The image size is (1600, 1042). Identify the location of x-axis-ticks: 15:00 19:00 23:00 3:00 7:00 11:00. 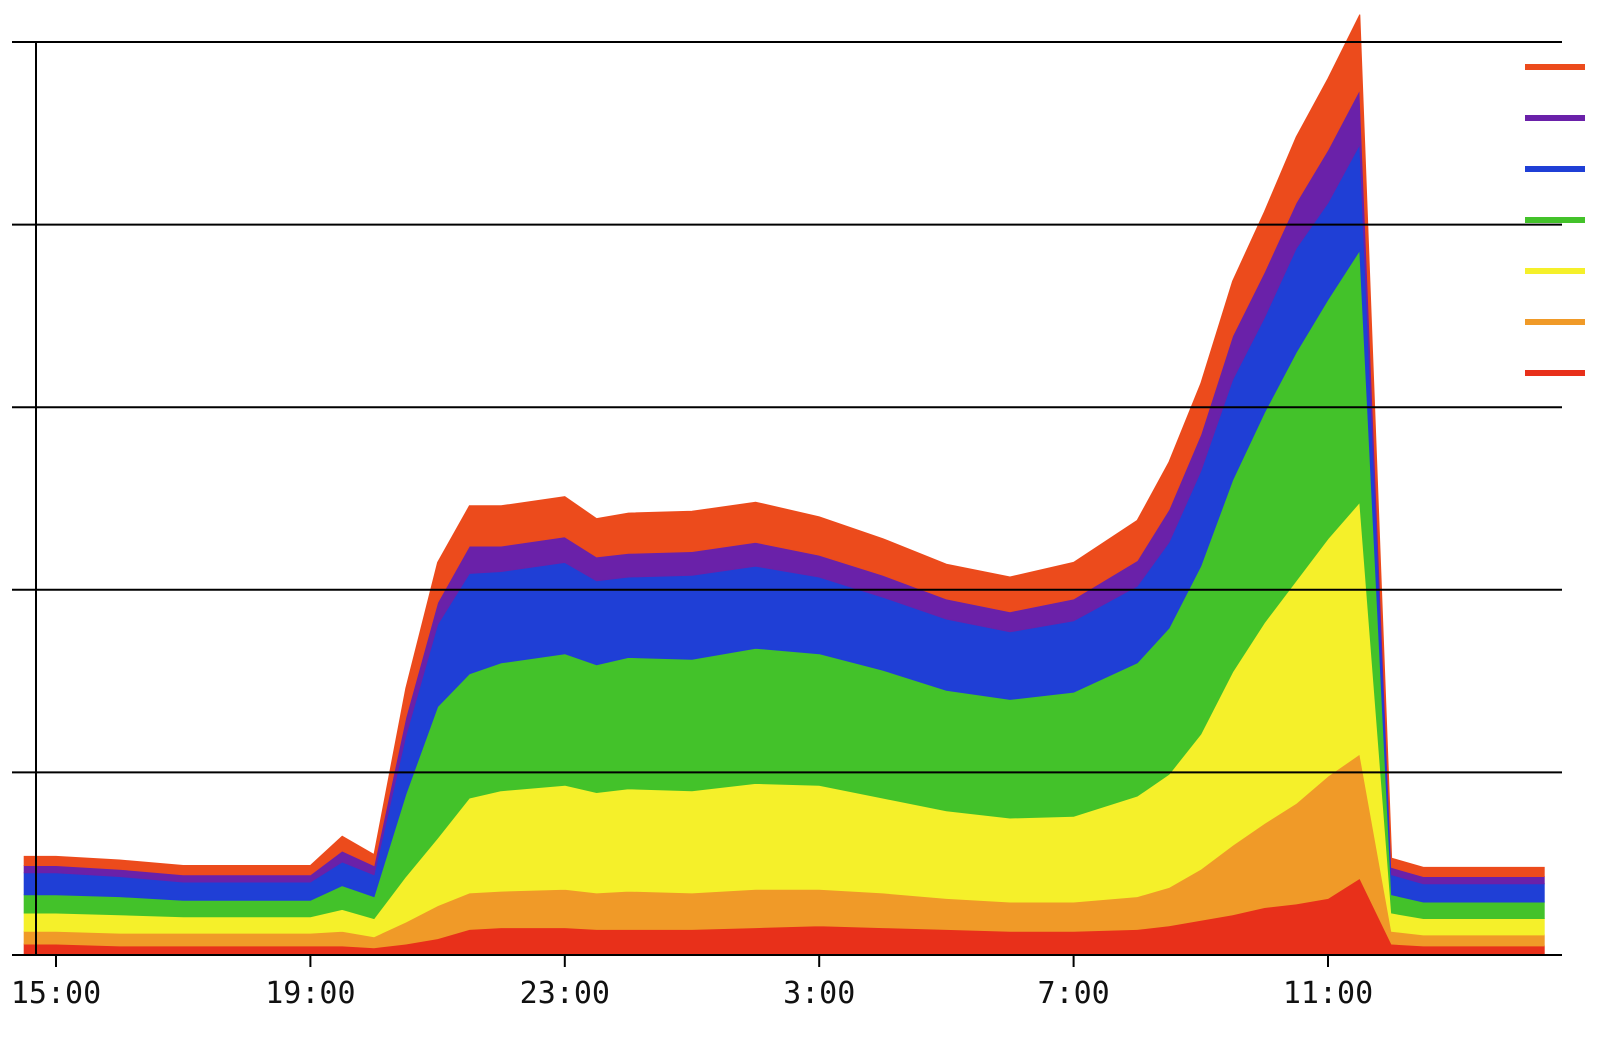
(692, 983).